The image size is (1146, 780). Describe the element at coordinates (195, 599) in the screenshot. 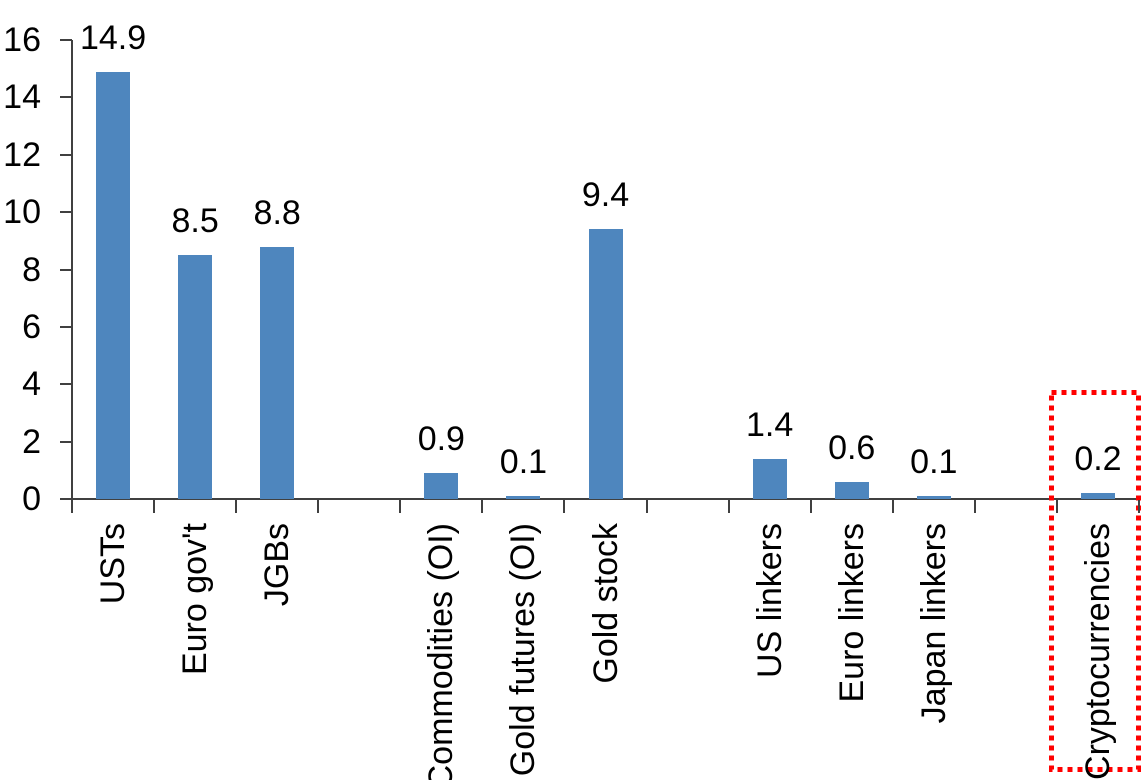

I see `x-category-label: Euro gov't` at that location.